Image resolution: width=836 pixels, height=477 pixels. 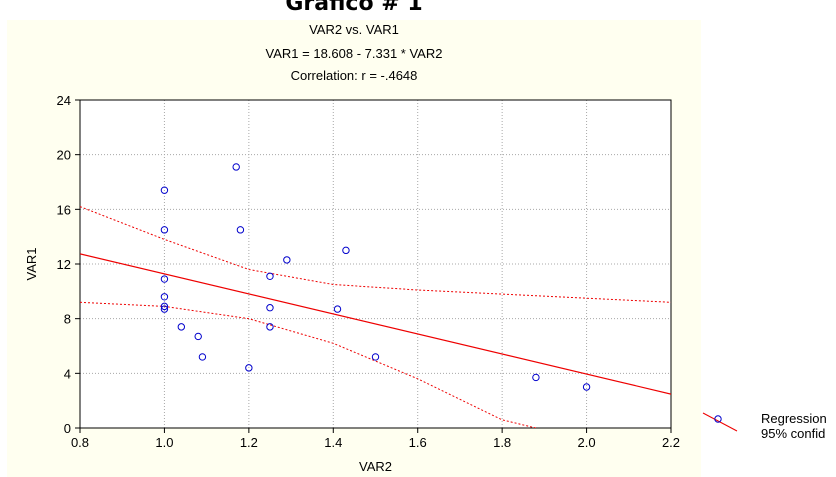 I want to click on x-tick-label: 1.0, so click(x=164, y=442).